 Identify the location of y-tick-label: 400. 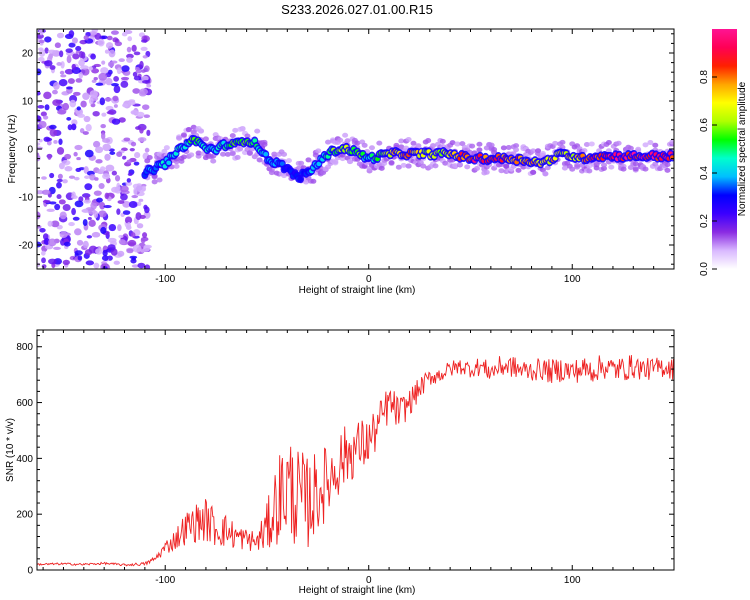
(24, 459).